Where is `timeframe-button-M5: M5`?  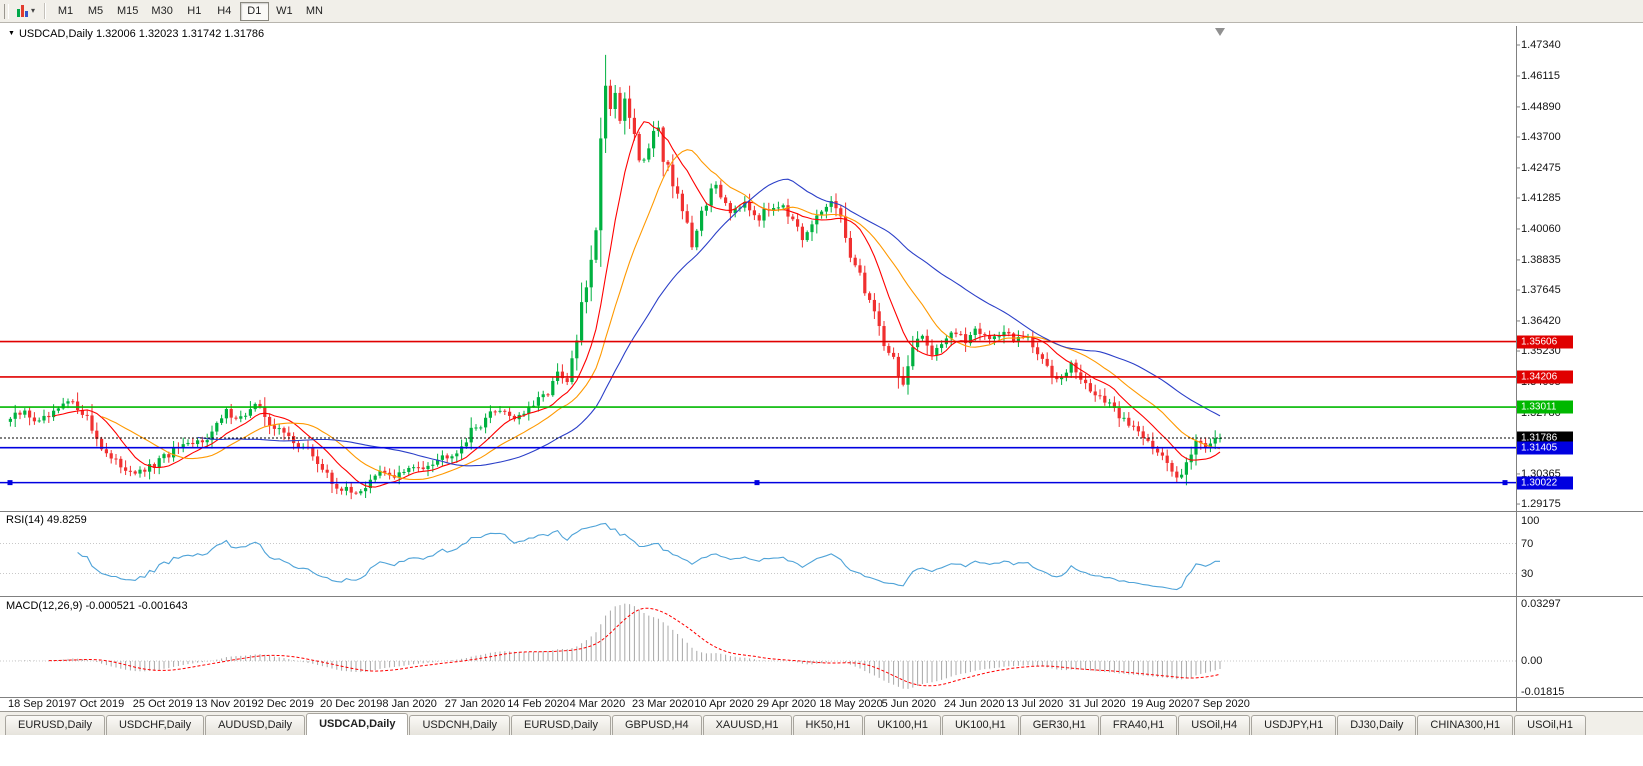 timeframe-button-M5: M5 is located at coordinates (95, 10).